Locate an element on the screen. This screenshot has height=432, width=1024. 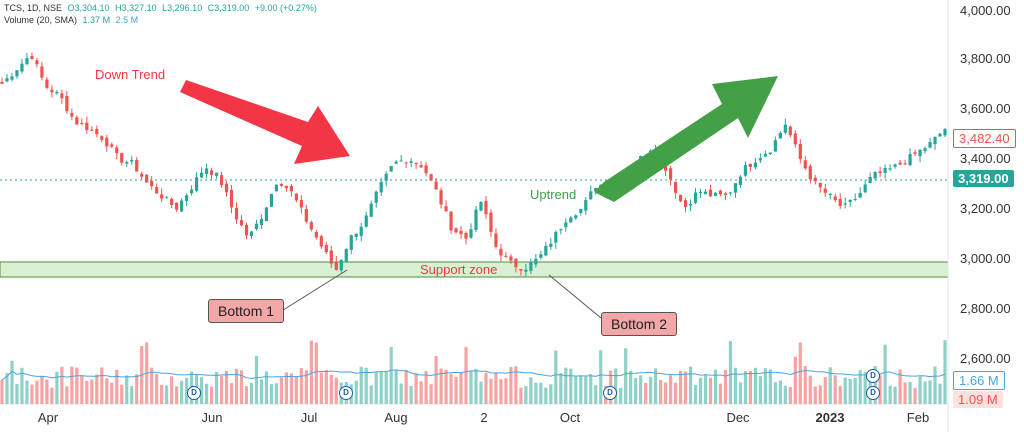
price-tick-3400: 3,400.00 is located at coordinates (985, 158).